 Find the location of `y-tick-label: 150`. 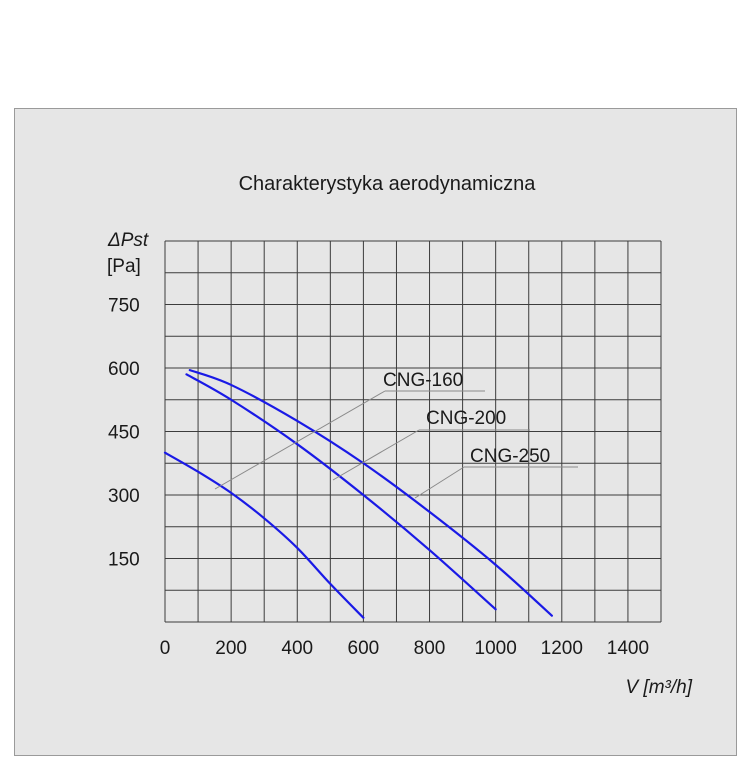

y-tick-label: 150 is located at coordinates (124, 560).